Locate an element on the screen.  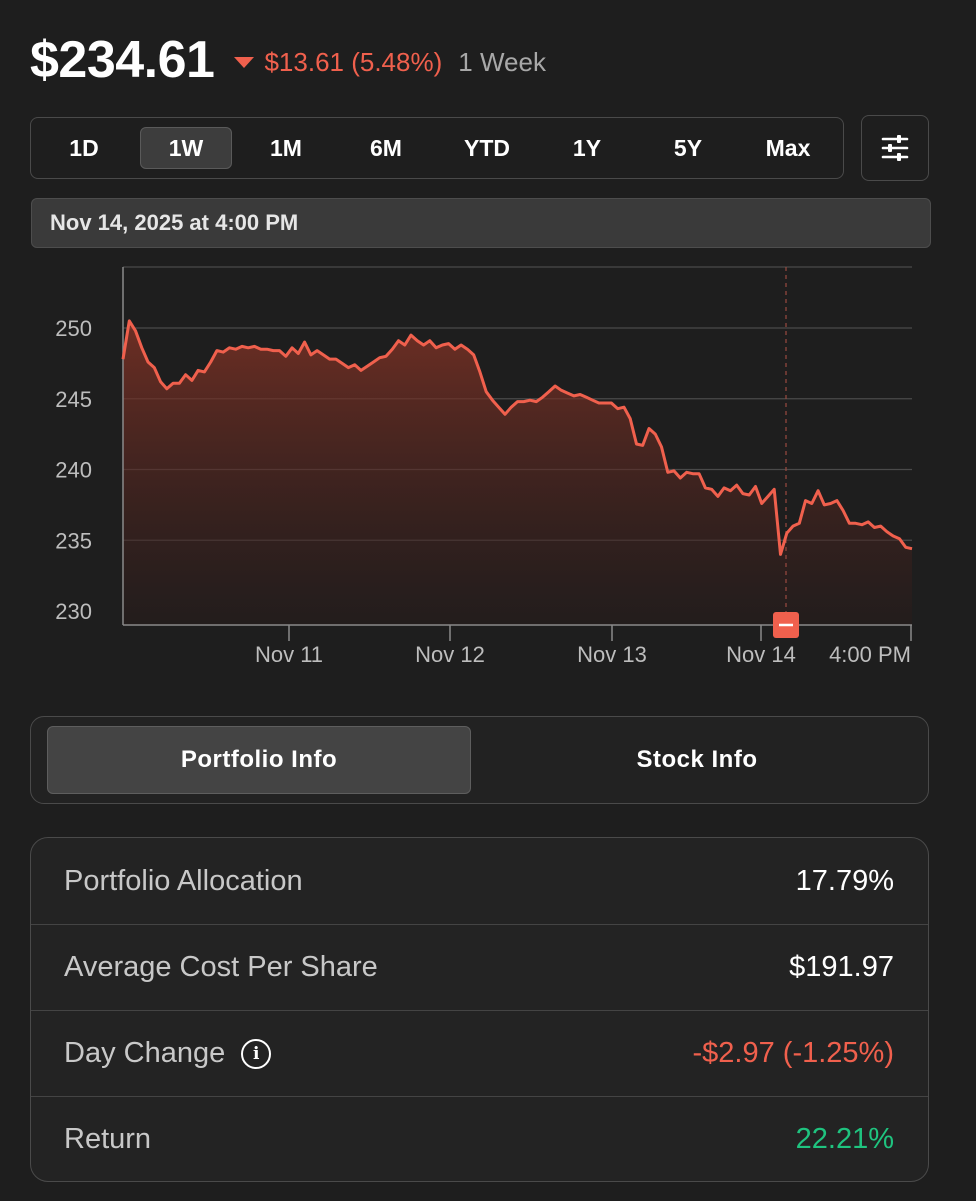
info-row-day-change: Day Change i -$2.97 (-1.25%) is located at coordinates (479, 1053).